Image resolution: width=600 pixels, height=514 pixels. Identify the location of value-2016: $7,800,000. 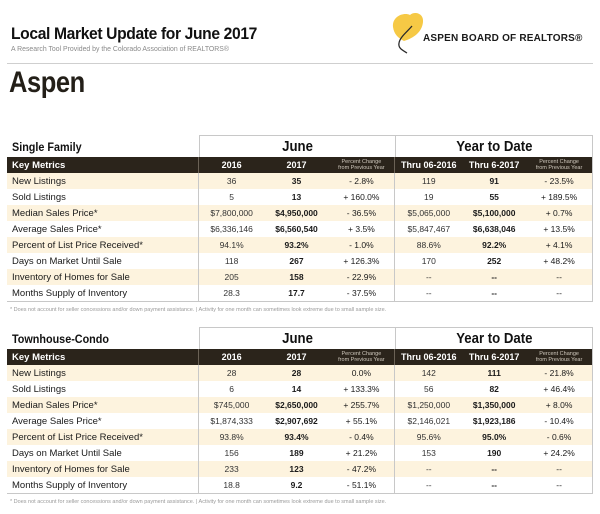
(231, 213).